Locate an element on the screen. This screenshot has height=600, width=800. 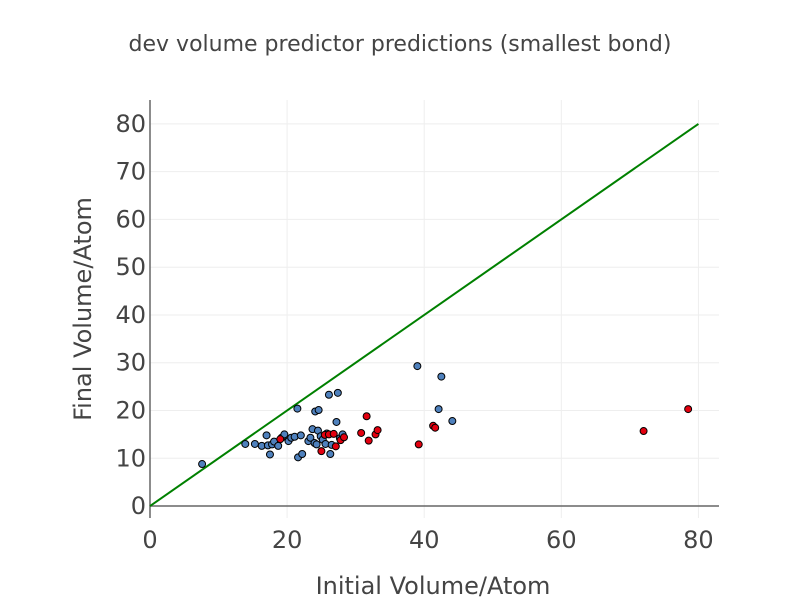
y-axis-title: Final Volume/Atom is located at coordinates (83, 309).